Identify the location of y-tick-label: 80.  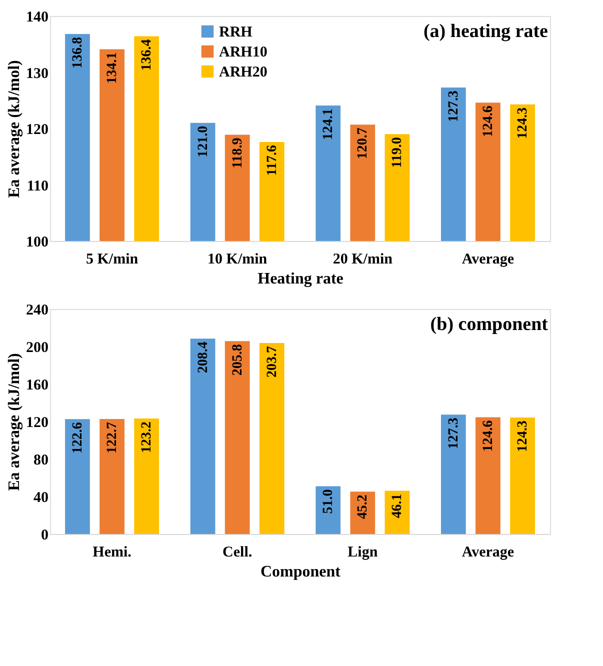
(41, 460).